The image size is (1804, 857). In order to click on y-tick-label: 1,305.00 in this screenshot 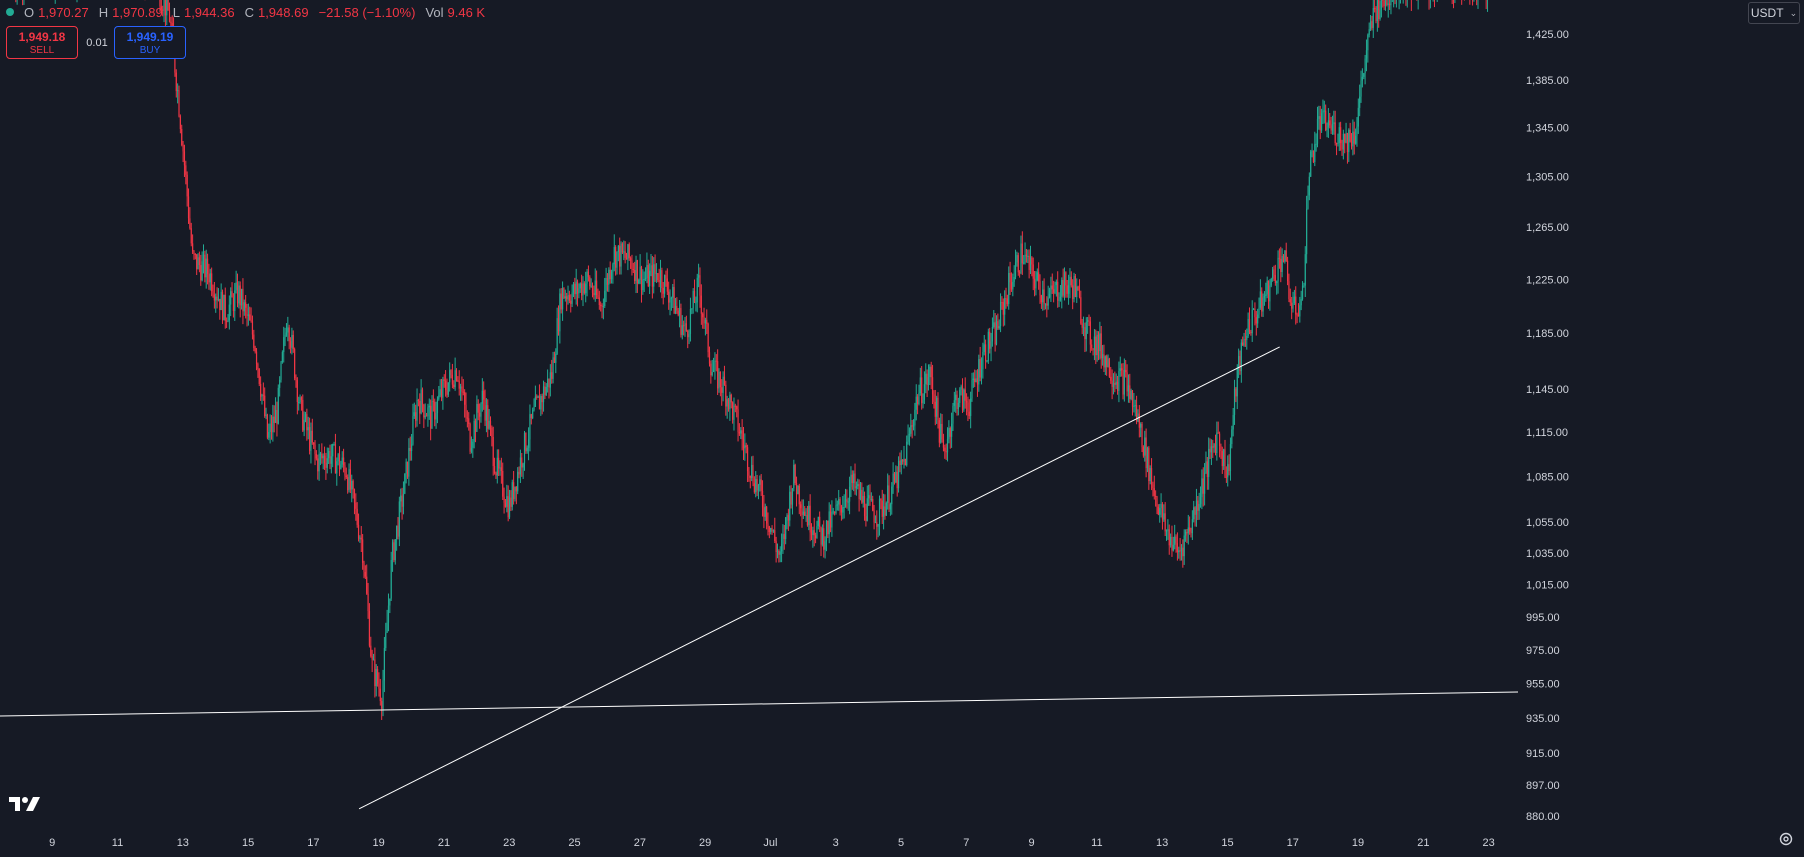, I will do `click(1547, 178)`.